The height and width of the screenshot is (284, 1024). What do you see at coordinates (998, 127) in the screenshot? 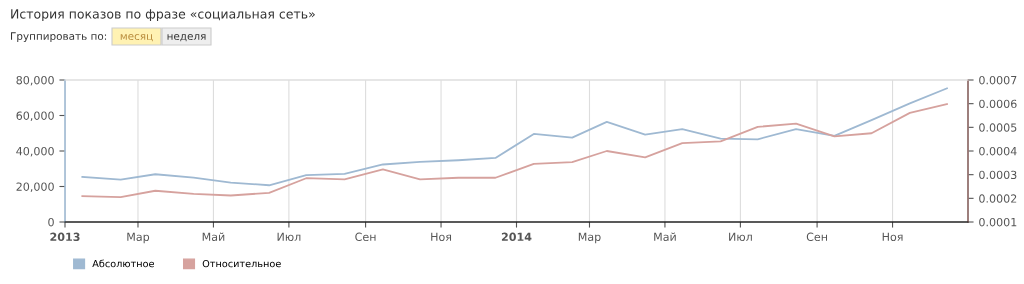
I see `y2-tick-label: 0.0005` at bounding box center [998, 127].